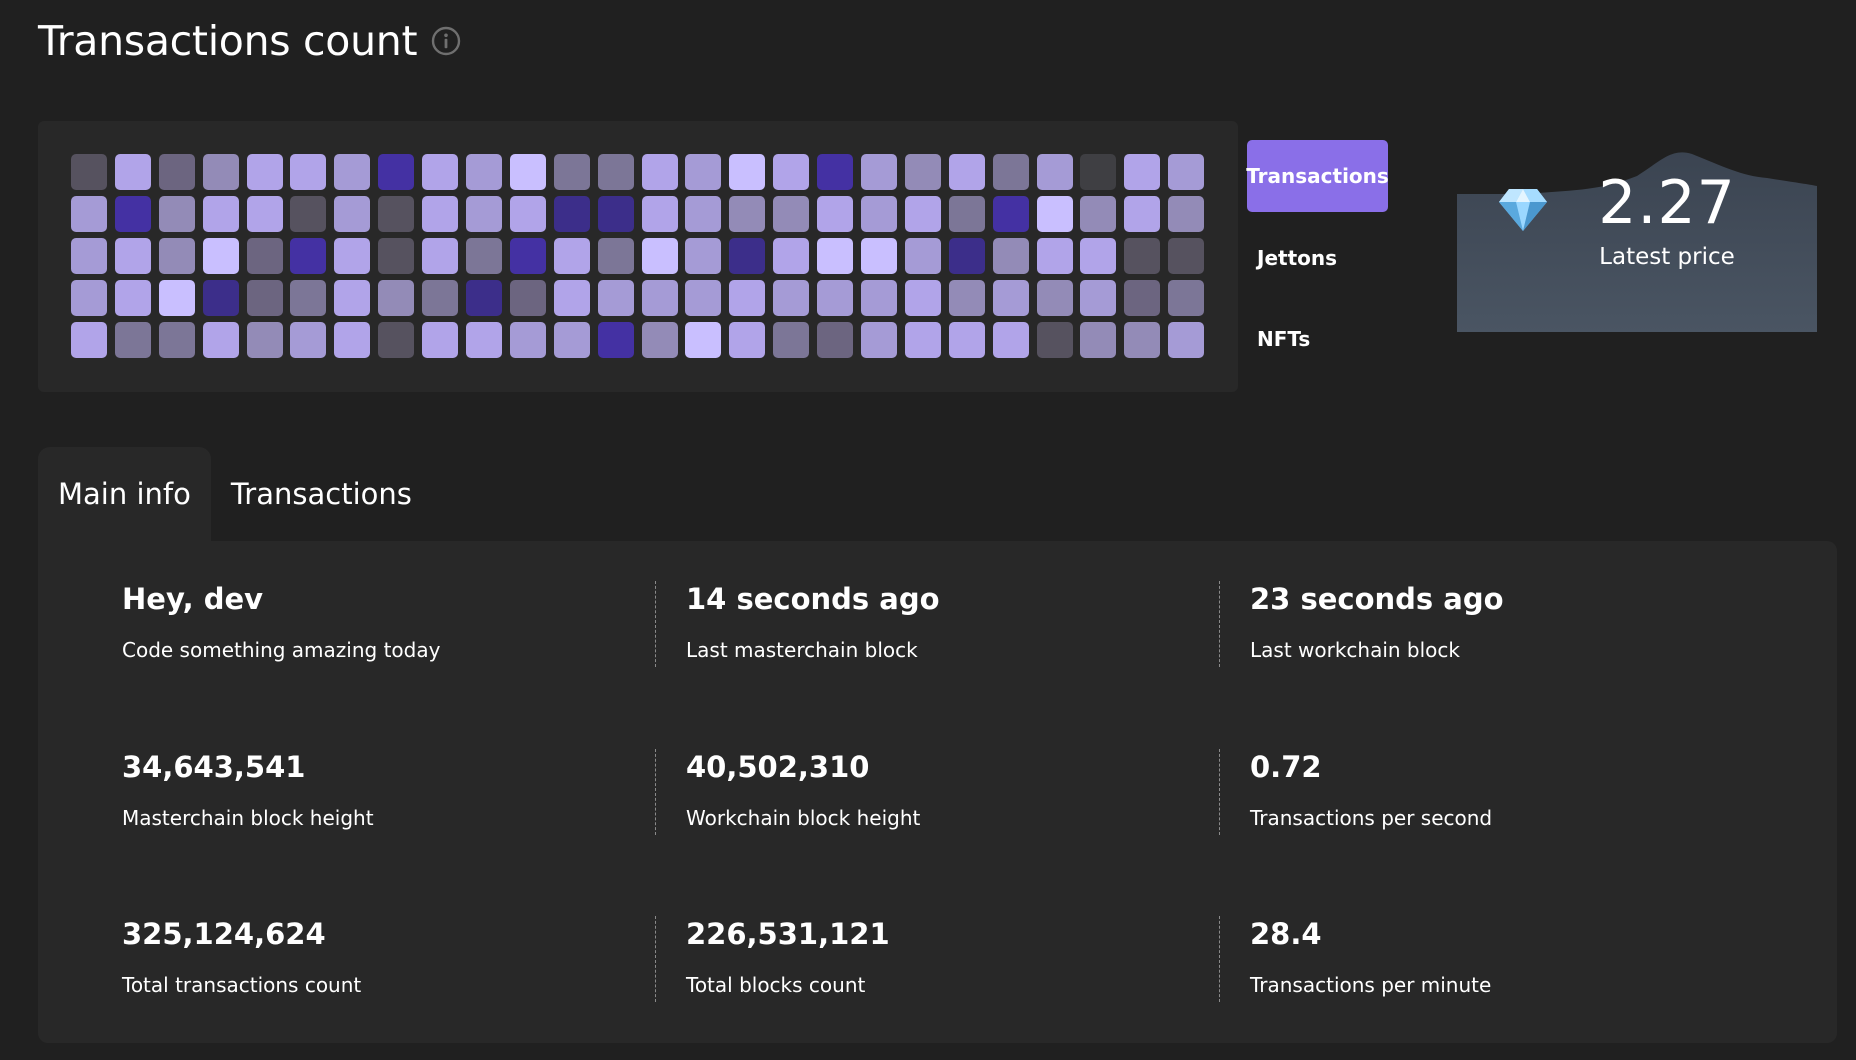 The height and width of the screenshot is (1060, 1856). Describe the element at coordinates (446, 41) in the screenshot. I see `info-icon` at that location.